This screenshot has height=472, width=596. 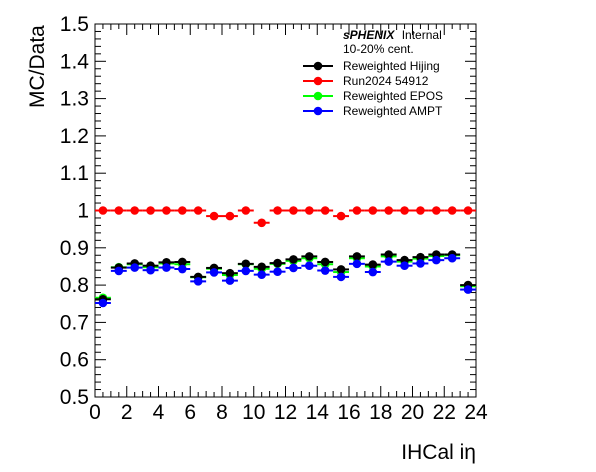 What do you see at coordinates (373, 96) in the screenshot?
I see `legend-entry-reweighted-epos: Reweighted EPOS` at bounding box center [373, 96].